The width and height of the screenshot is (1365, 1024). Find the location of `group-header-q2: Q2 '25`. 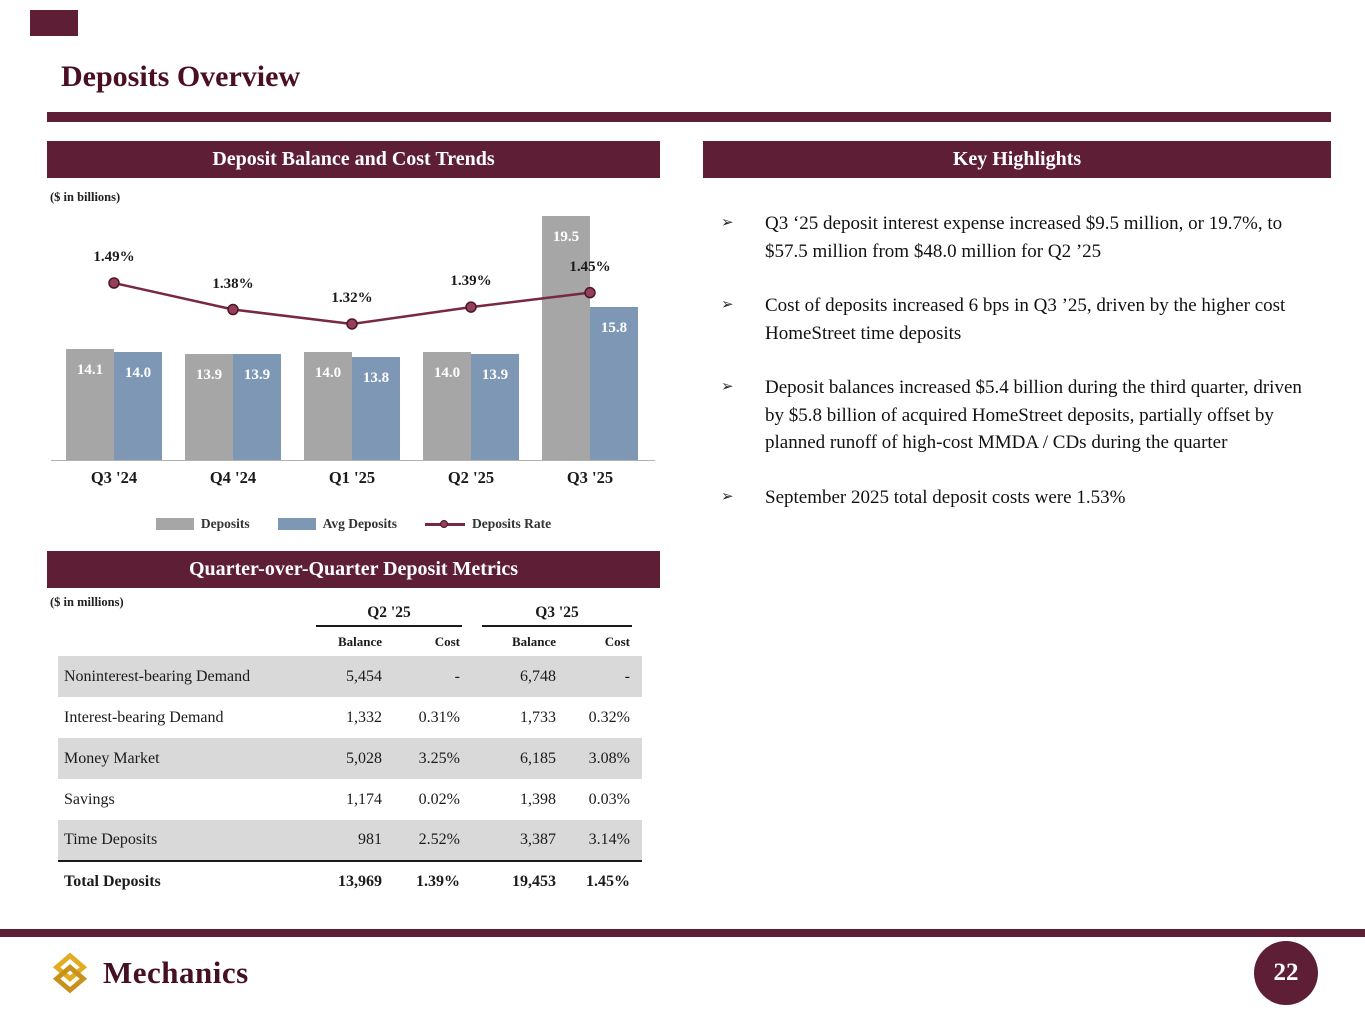

group-header-q2: Q2 '25 is located at coordinates (389, 615).